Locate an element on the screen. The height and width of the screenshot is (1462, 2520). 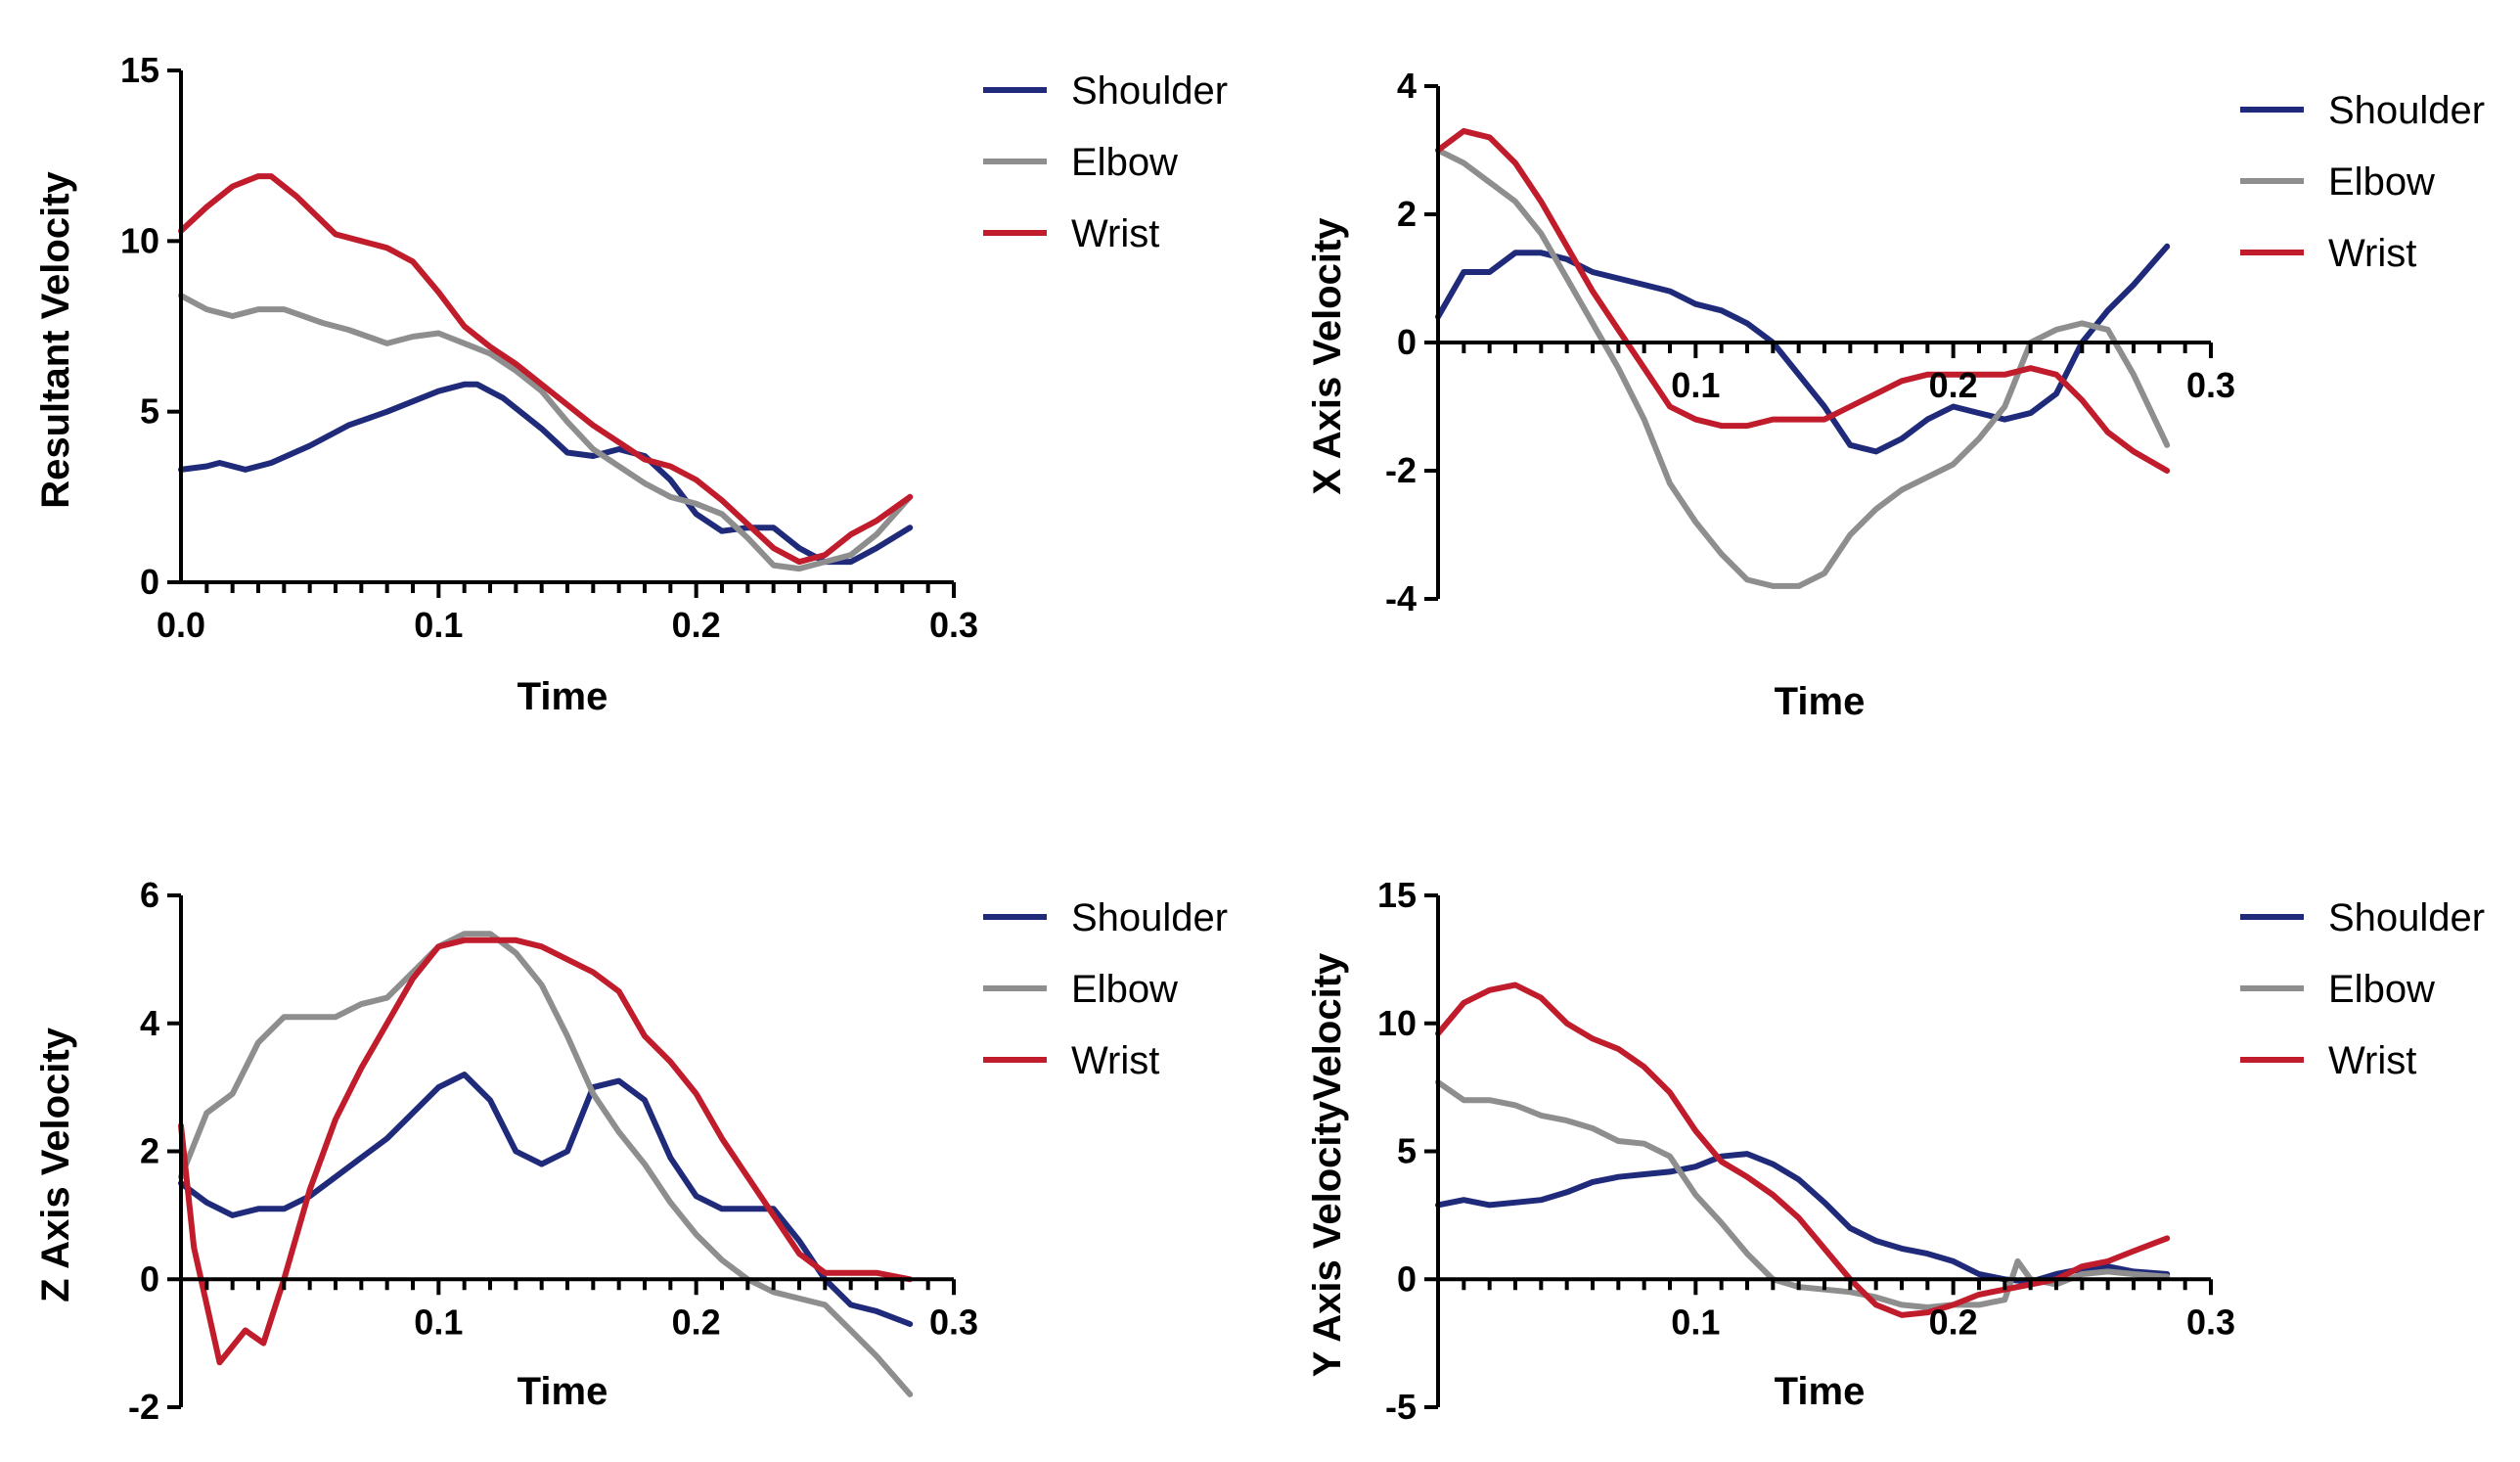
y-axis-title: Y Axis VelocityVelocity is located at coordinates (1327, 1164).